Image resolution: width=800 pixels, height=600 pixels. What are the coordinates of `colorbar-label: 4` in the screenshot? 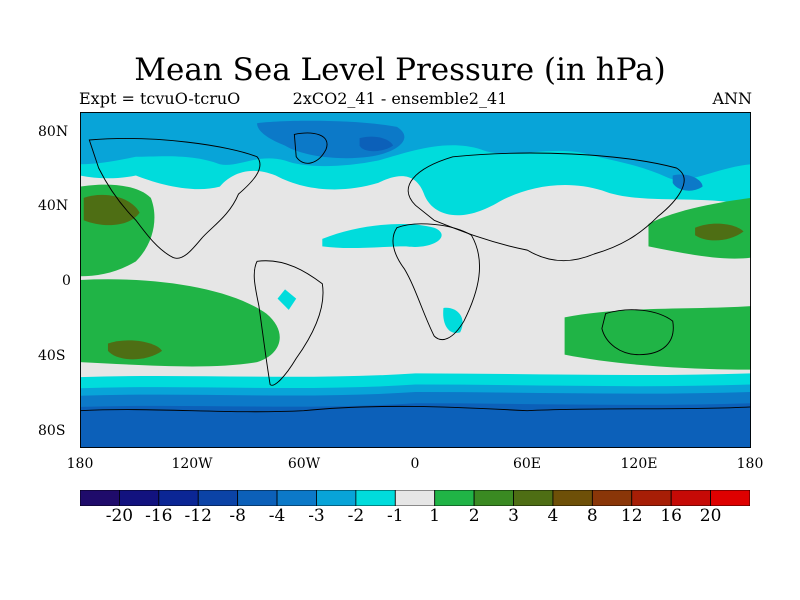 It's located at (553, 516).